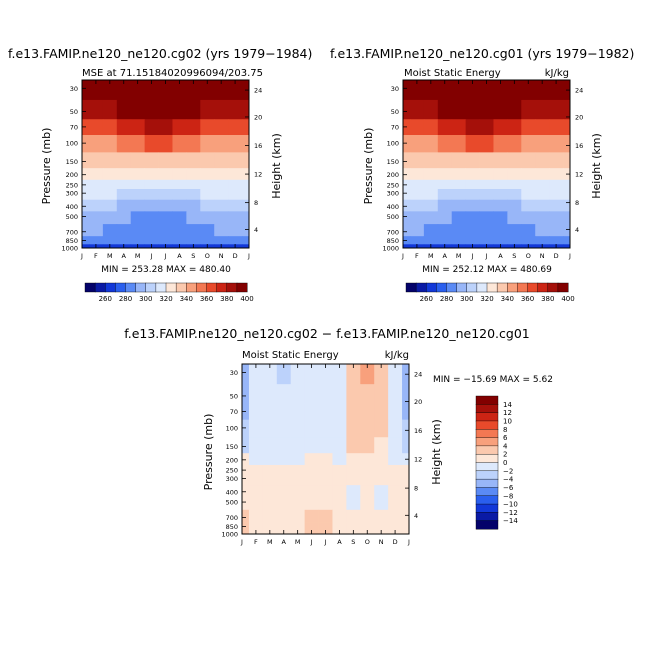 Image resolution: width=654 pixels, height=654 pixels. I want to click on y-right-tick-label: 24, so click(258, 91).